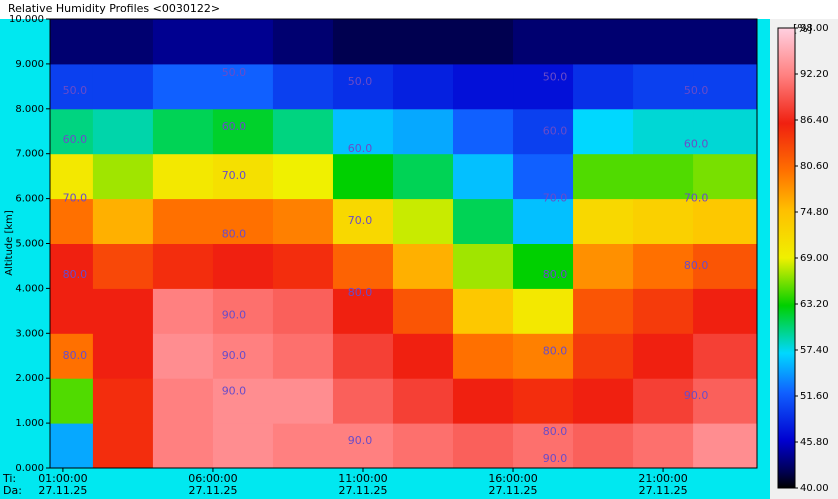 The image size is (838, 499). I want to click on colorbar-tick-label: 57.40, so click(814, 350).